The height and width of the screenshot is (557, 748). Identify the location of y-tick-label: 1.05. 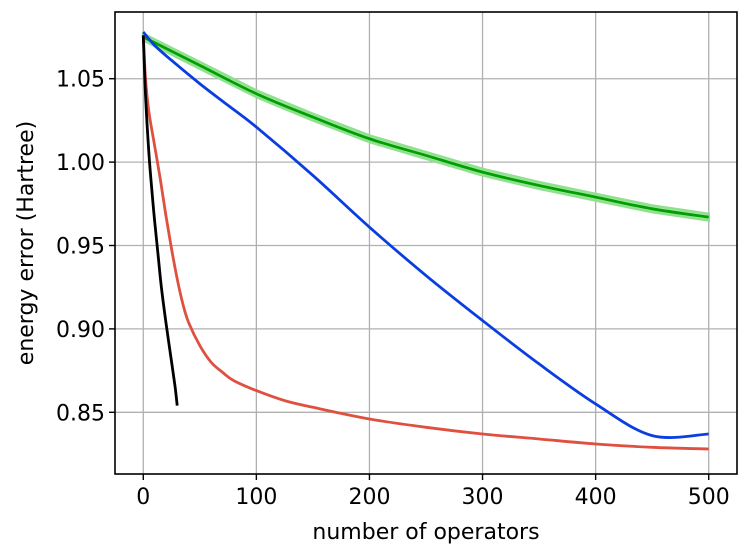
(80, 80).